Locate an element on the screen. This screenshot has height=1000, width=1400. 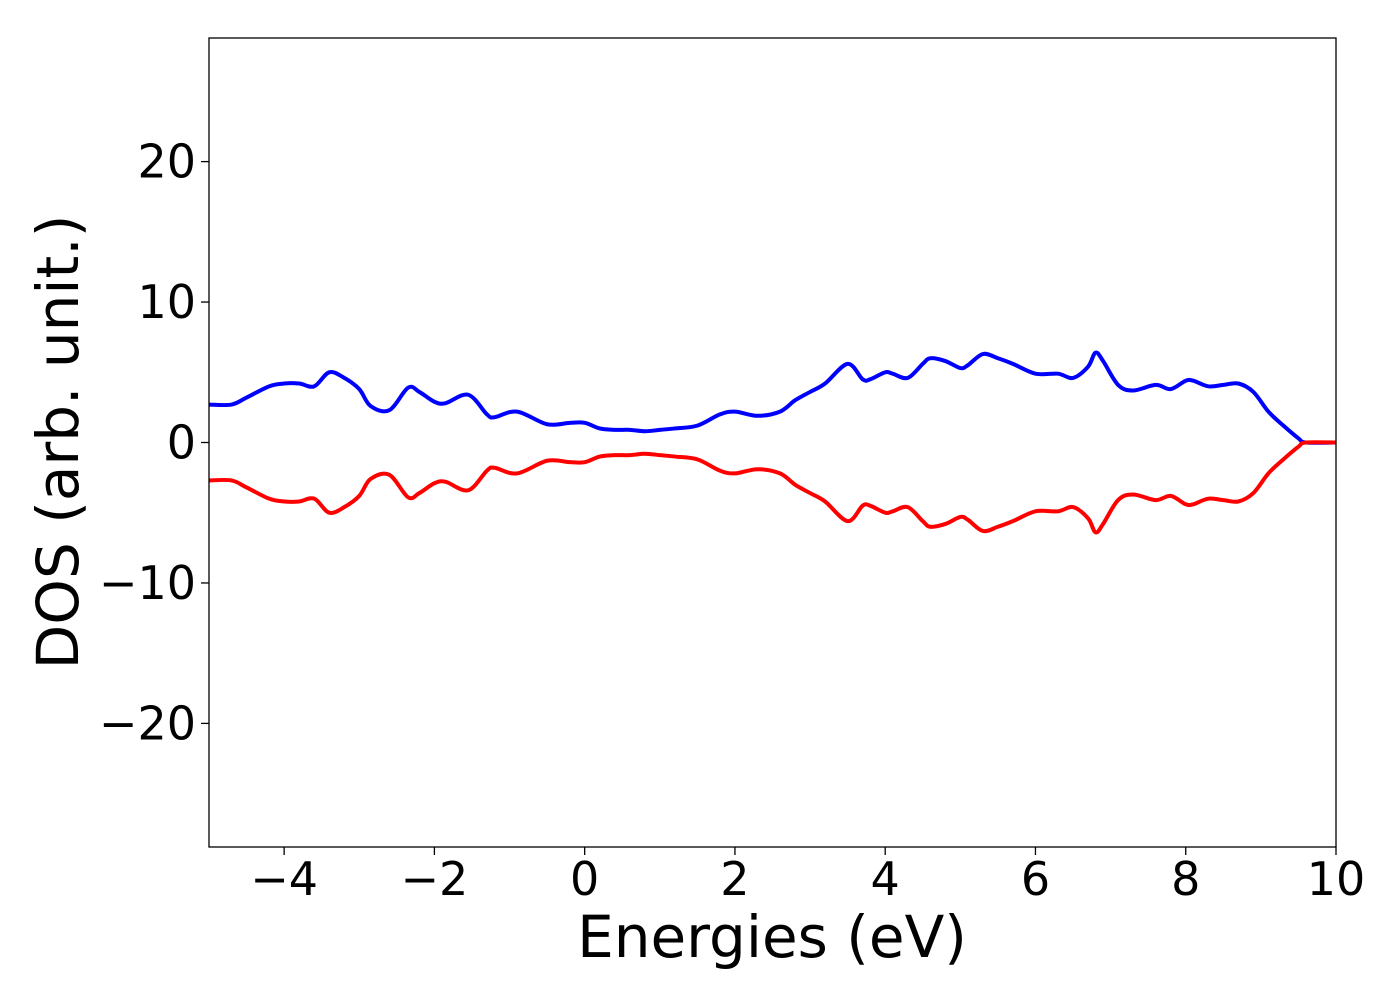
series-layer is located at coordinates (772, 442).